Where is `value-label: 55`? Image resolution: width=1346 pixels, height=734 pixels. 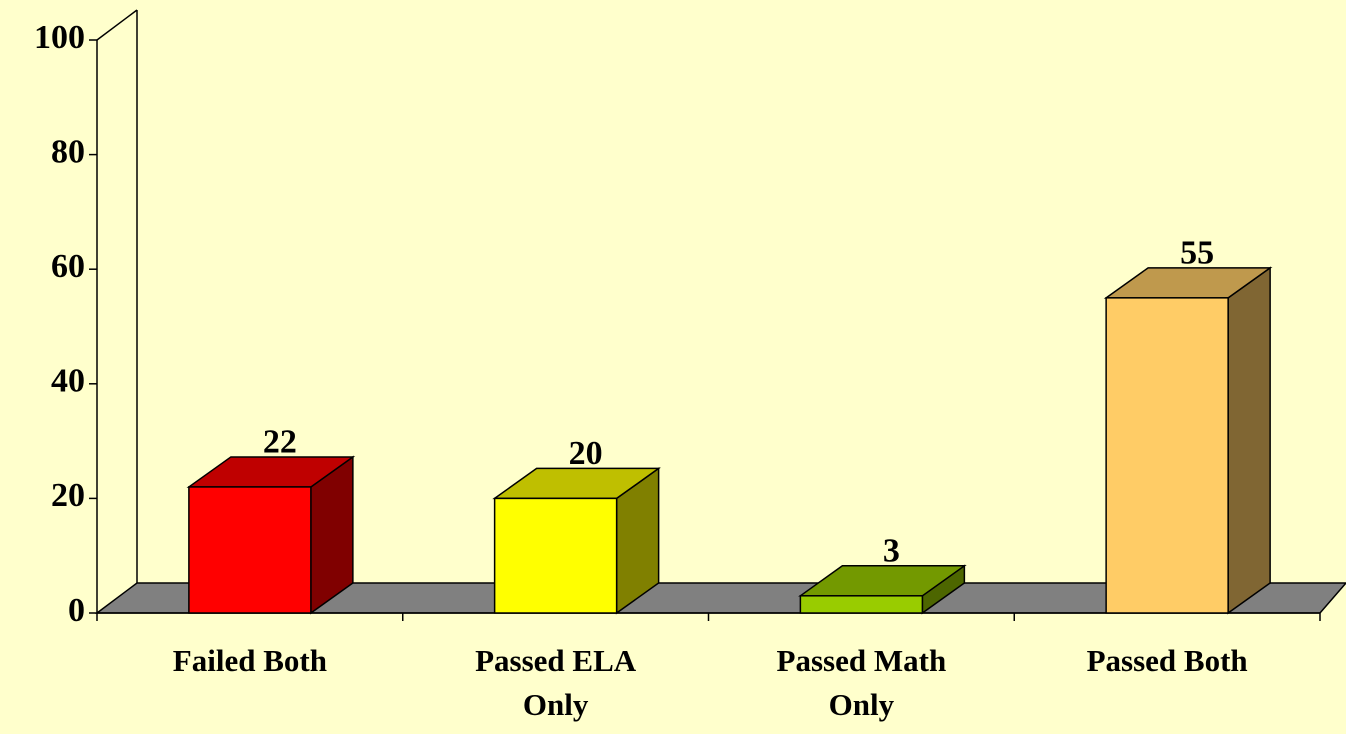
value-label: 55 is located at coordinates (1197, 253).